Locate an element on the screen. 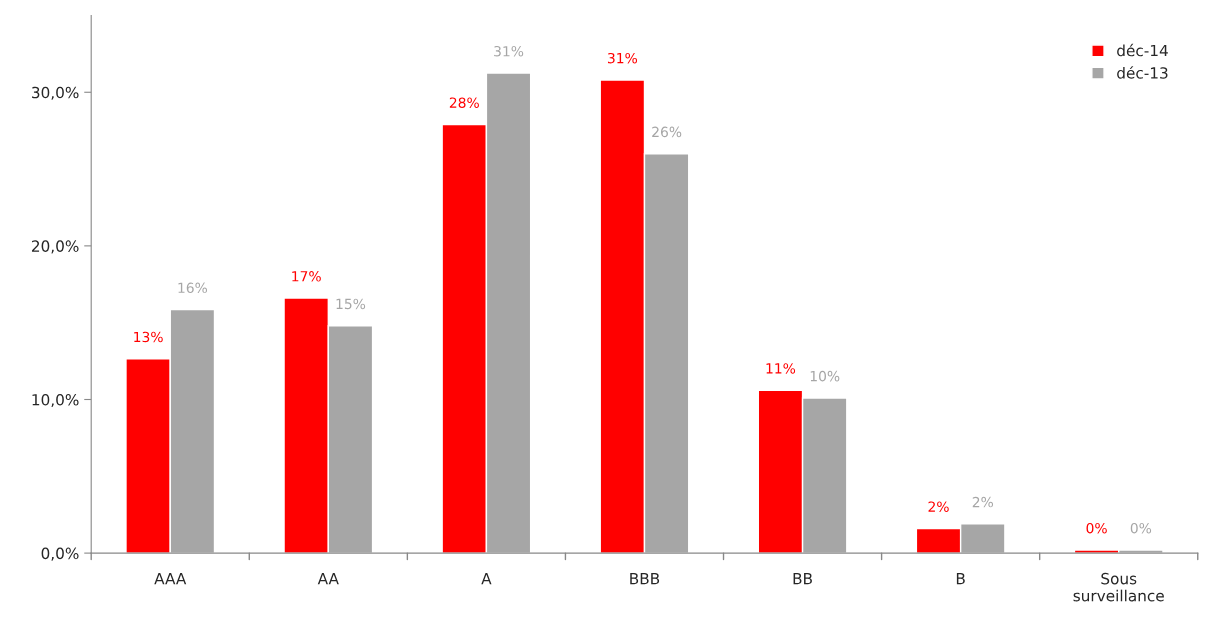 The image size is (1216, 618). legend-label: déc-14 is located at coordinates (1142, 50).